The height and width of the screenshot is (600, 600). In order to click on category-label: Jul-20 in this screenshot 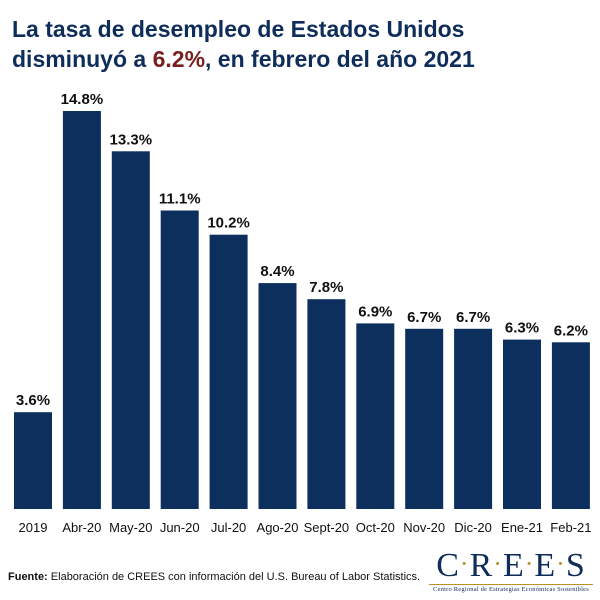, I will do `click(228, 527)`.